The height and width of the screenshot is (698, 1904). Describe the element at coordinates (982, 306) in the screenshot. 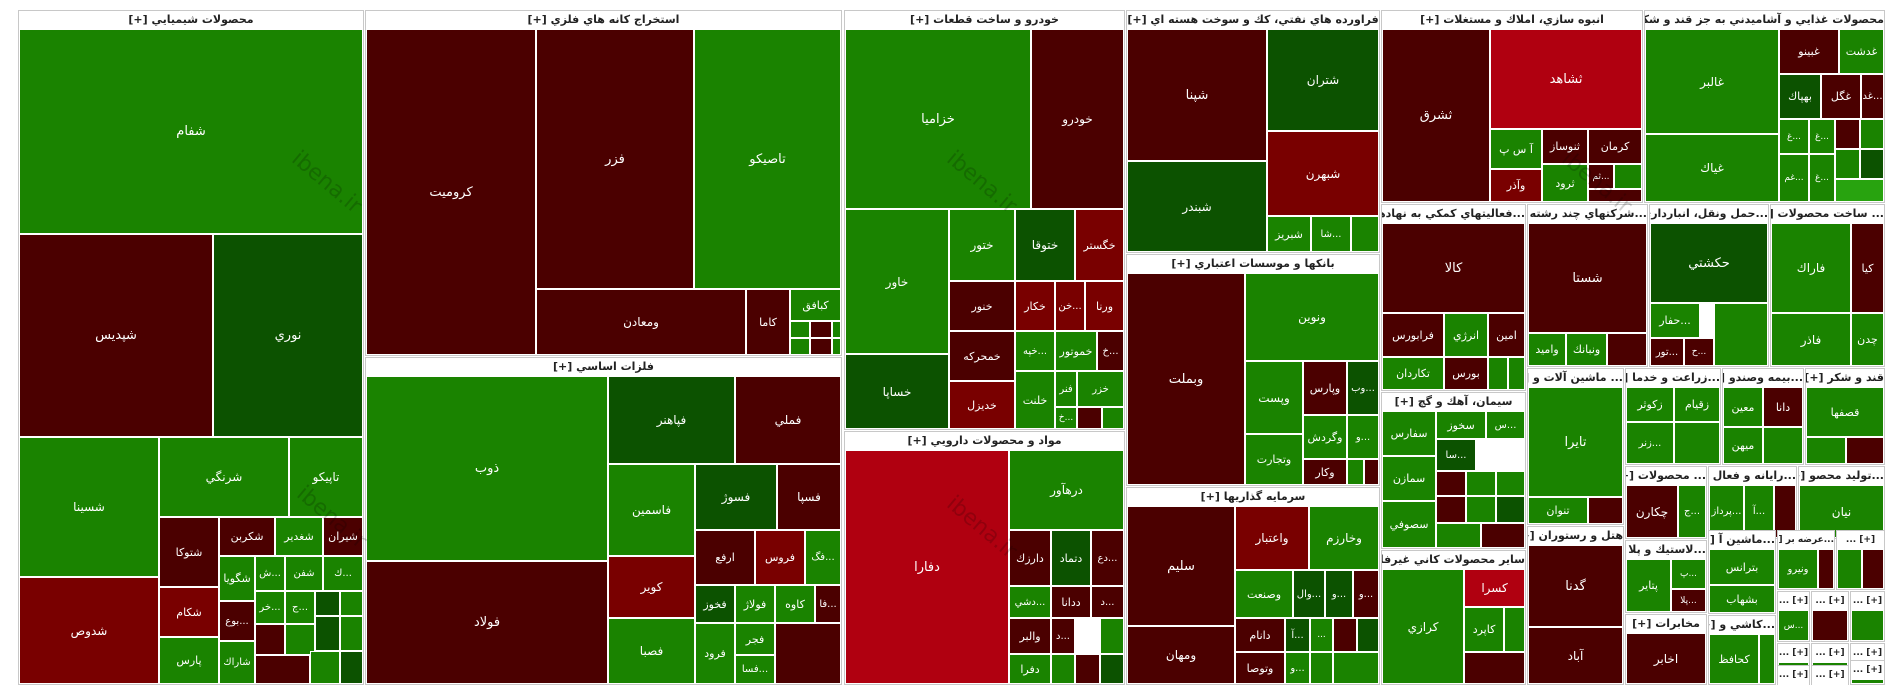

I see `treemap-tile: خنور` at that location.